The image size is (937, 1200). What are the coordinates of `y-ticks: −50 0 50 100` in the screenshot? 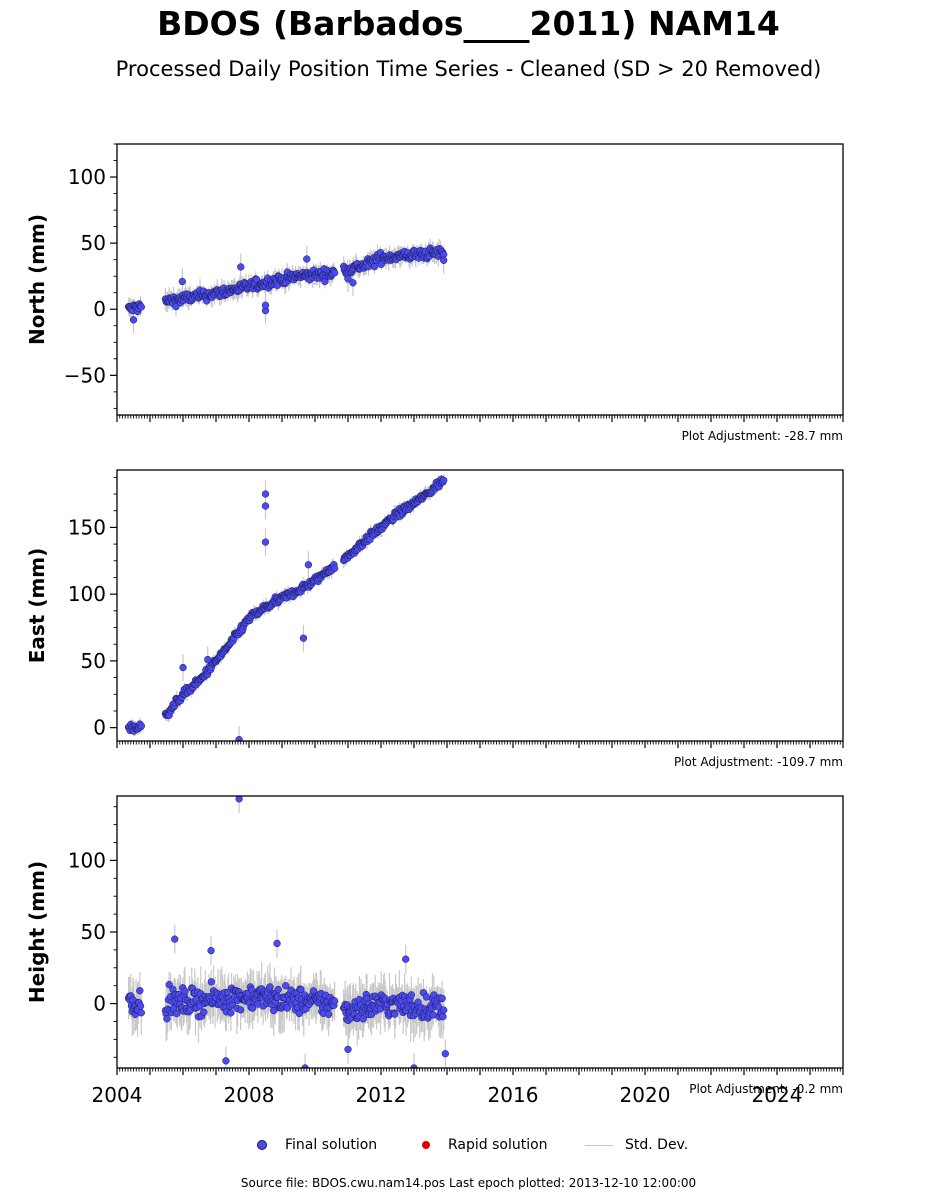 It's located at (90, 276).